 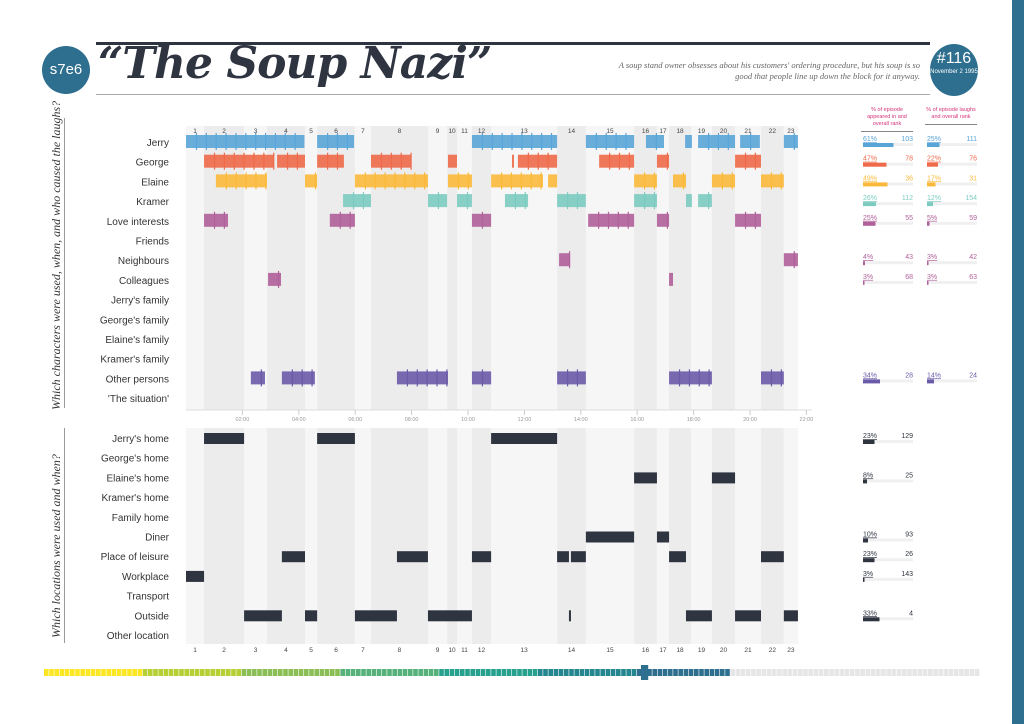 I want to click on row-label-character: Colleagues, so click(x=144, y=281).